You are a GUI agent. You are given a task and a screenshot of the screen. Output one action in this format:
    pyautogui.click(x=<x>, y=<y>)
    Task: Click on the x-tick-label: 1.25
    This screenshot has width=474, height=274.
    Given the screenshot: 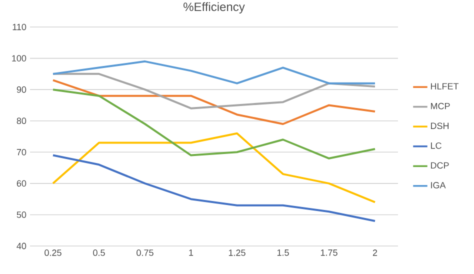 What is the action you would take?
    pyautogui.click(x=237, y=253)
    